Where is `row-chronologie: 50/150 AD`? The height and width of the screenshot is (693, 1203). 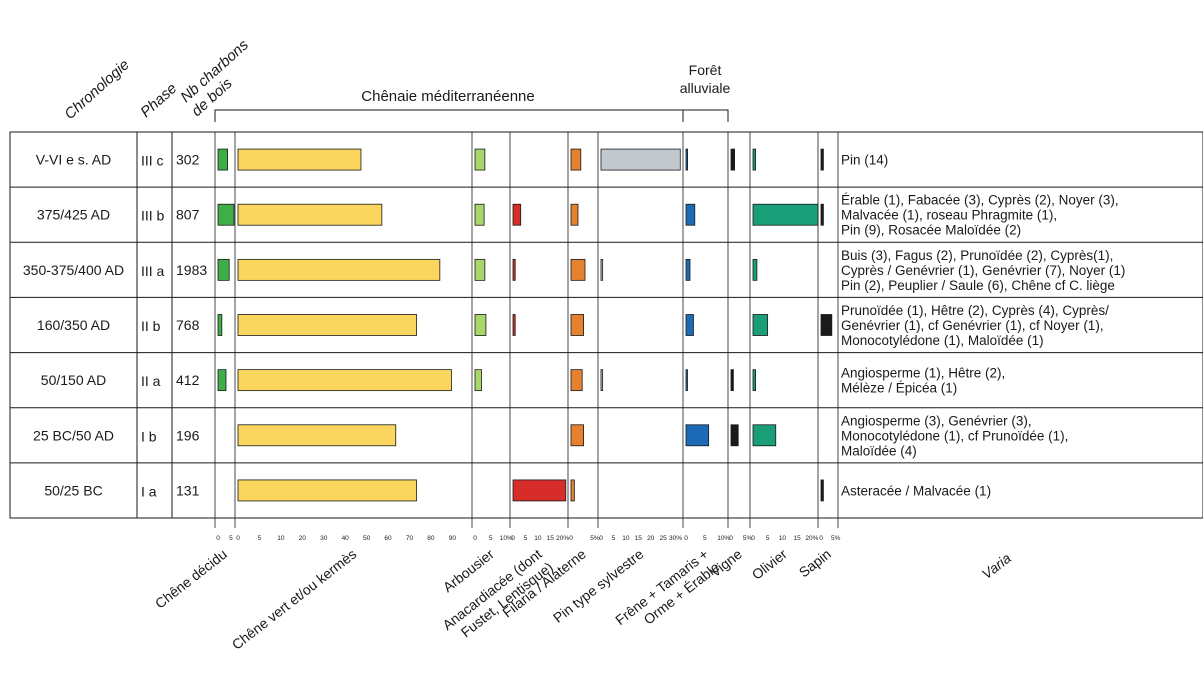
row-chronologie: 50/150 AD is located at coordinates (73, 380).